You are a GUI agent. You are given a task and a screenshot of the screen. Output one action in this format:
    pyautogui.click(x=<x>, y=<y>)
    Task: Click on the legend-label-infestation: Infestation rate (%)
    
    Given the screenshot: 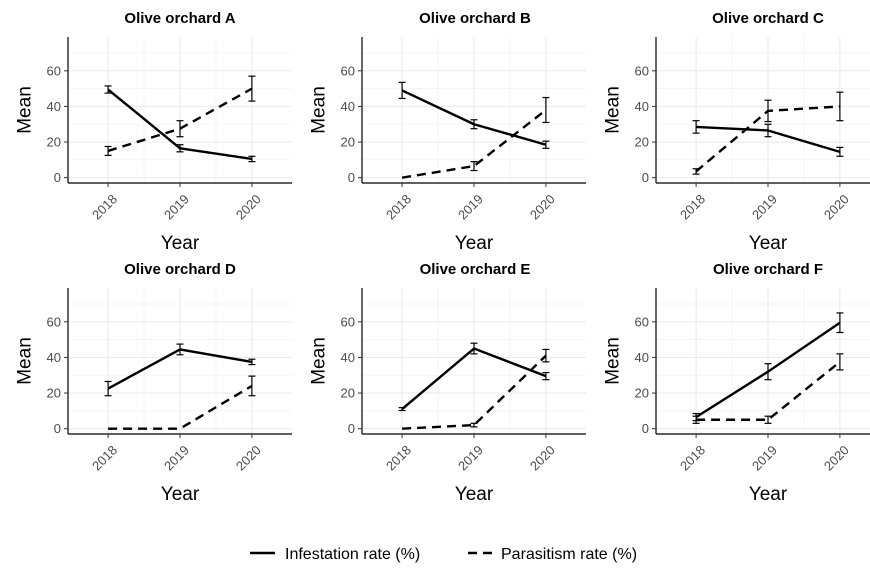 What is the action you would take?
    pyautogui.click(x=352, y=554)
    